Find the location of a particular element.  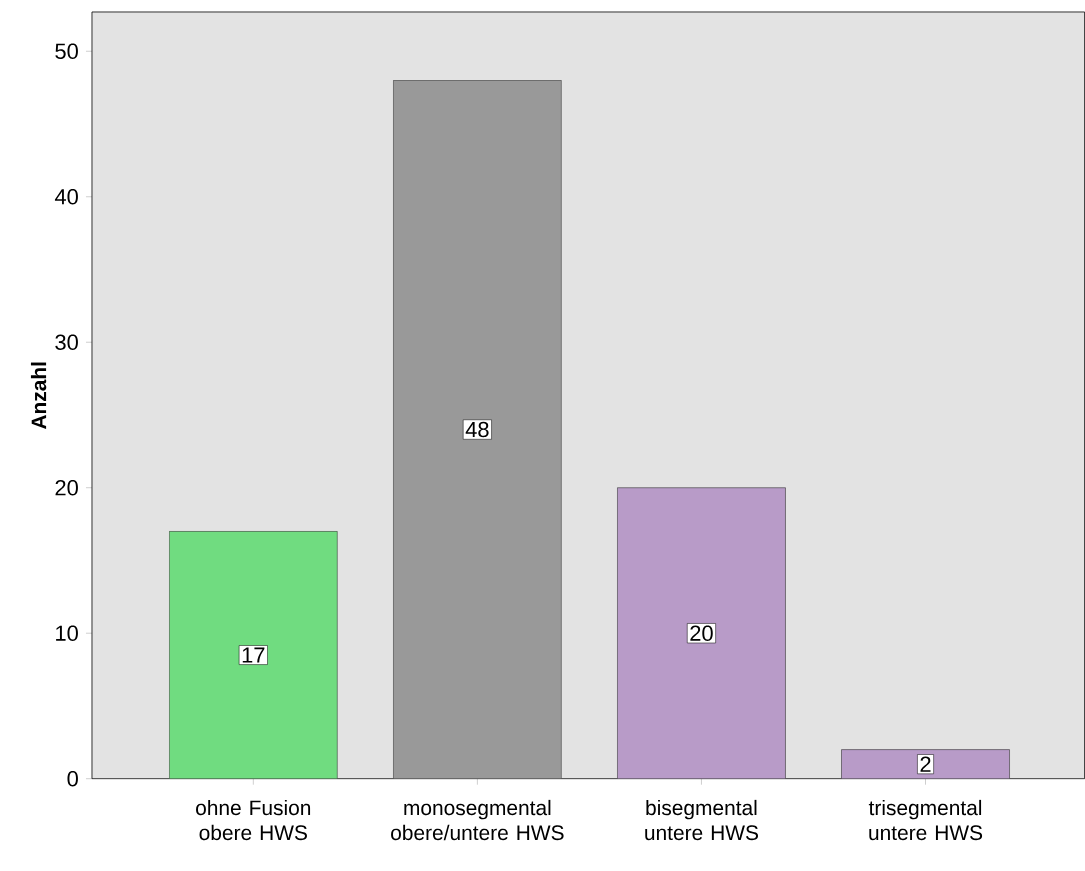

x-tick-label: monosegmental obere/untere HWS is located at coordinates (477, 820).